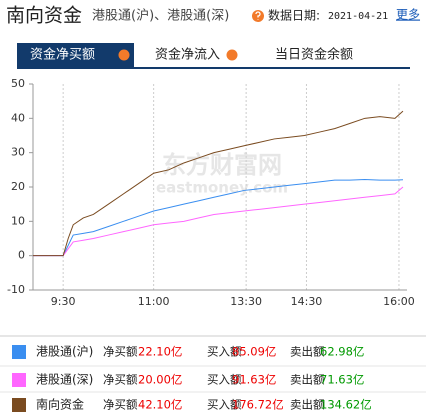  I want to click on watermark: 东方财富网, so click(222, 165).